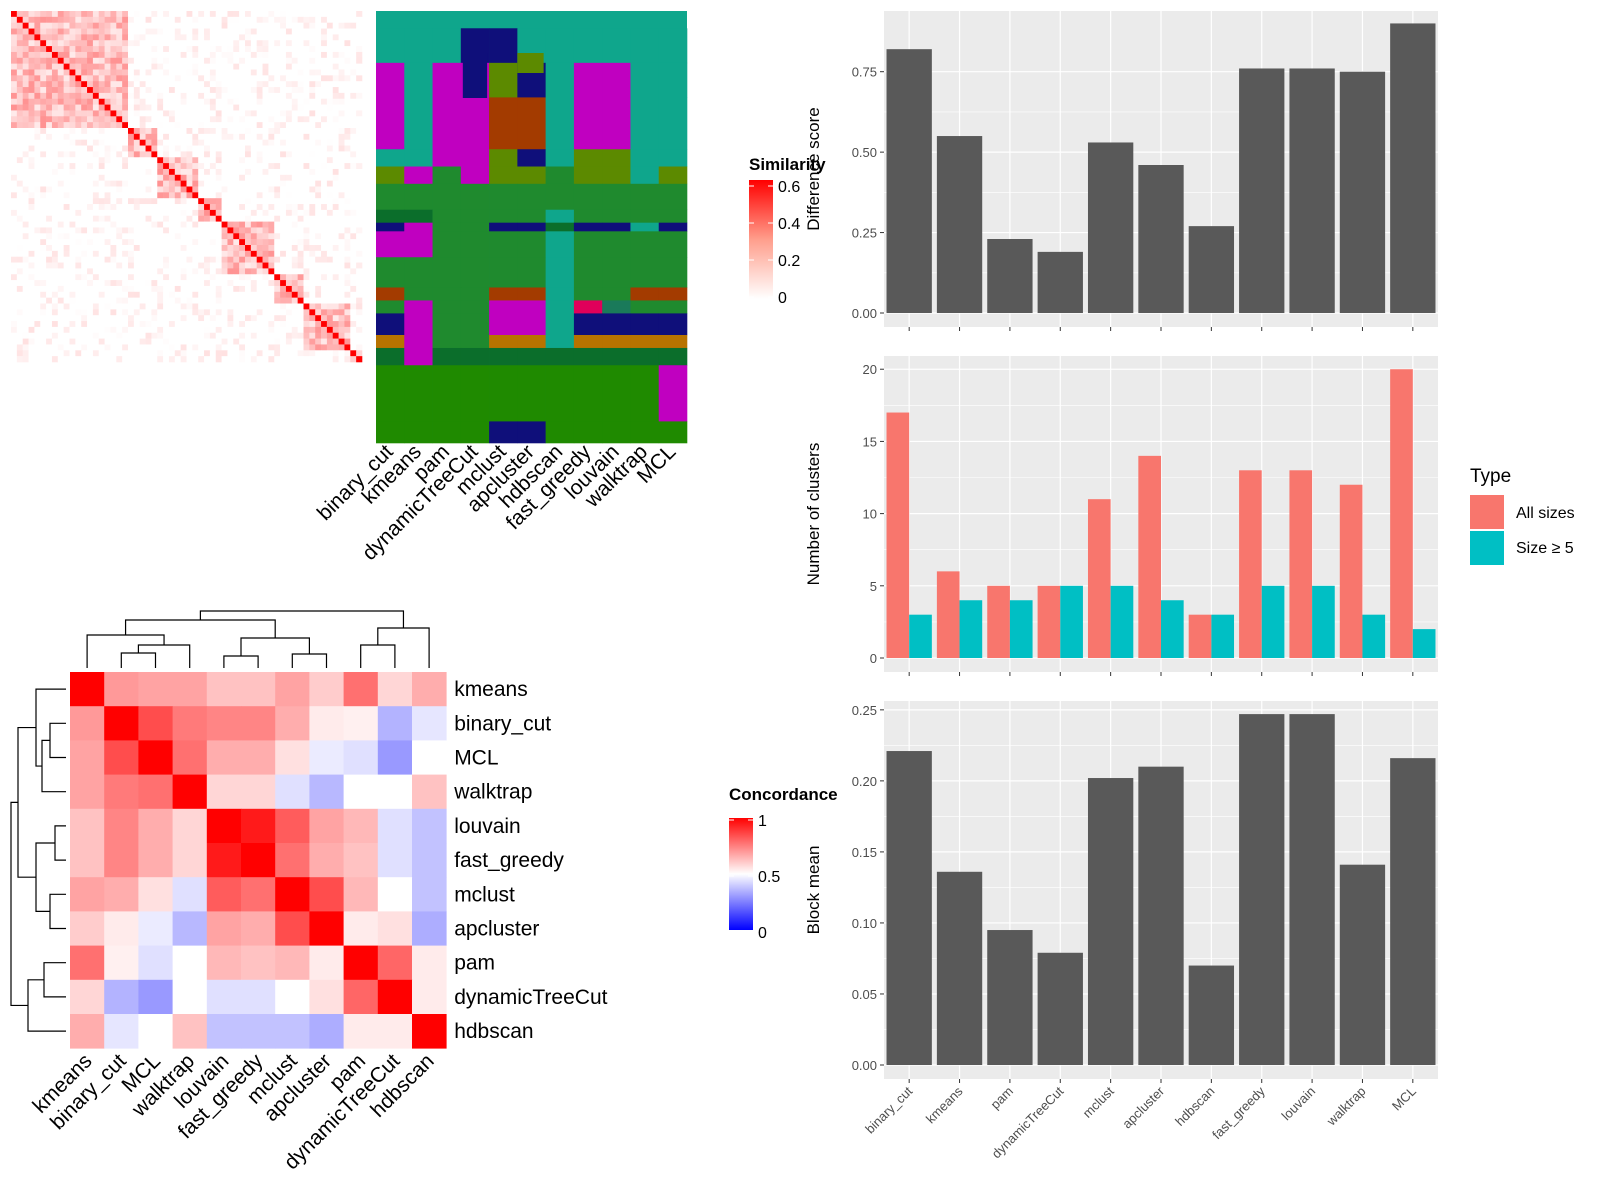 Image resolution: width=1600 pixels, height=1200 pixels. Describe the element at coordinates (1545, 513) in the screenshot. I see `legend-label-all-sizes: All sizes` at that location.